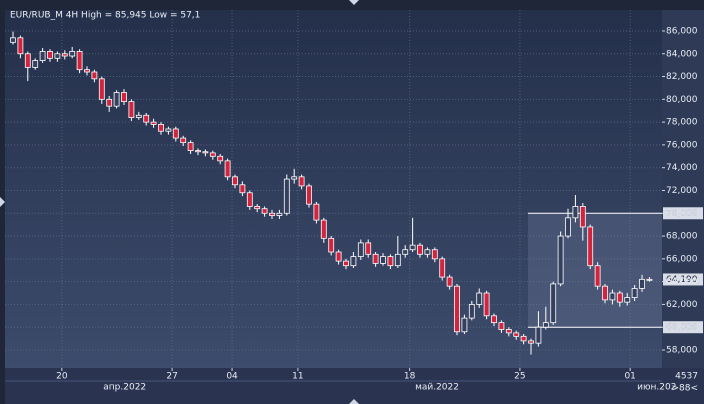 The height and width of the screenshot is (404, 704). What do you see at coordinates (629, 377) in the screenshot?
I see `x-tick-label: 01` at bounding box center [629, 377].